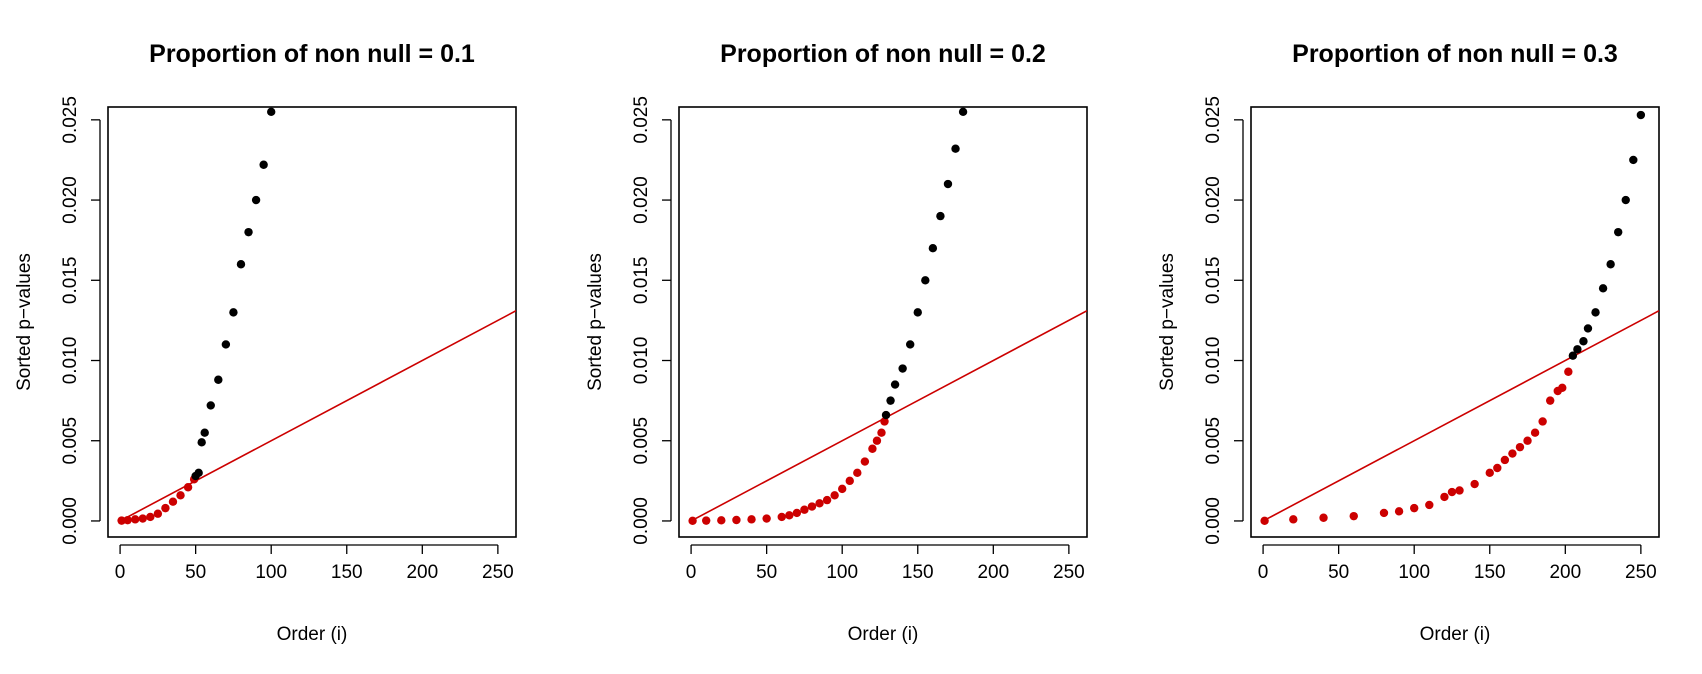 This screenshot has height=674, width=1702. What do you see at coordinates (641, 200) in the screenshot?
I see `y-tick-label: 0.020` at bounding box center [641, 200].